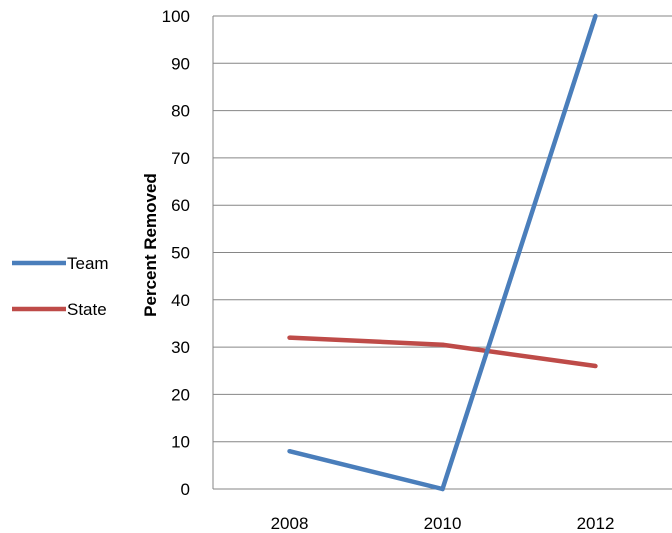 The width and height of the screenshot is (672, 533). I want to click on legend-label-team: Team, so click(88, 263).